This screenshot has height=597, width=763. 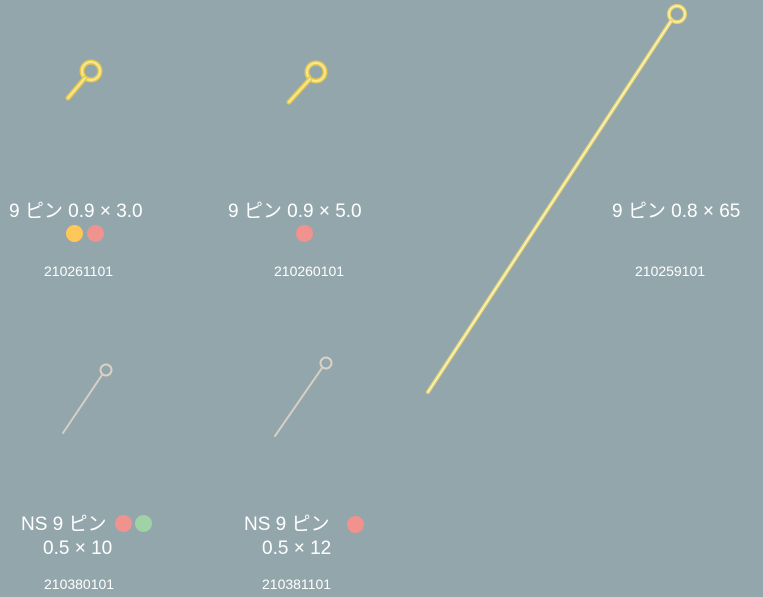 I want to click on product-name: 9 ピン 0.9 × 3.0, so click(x=76, y=211).